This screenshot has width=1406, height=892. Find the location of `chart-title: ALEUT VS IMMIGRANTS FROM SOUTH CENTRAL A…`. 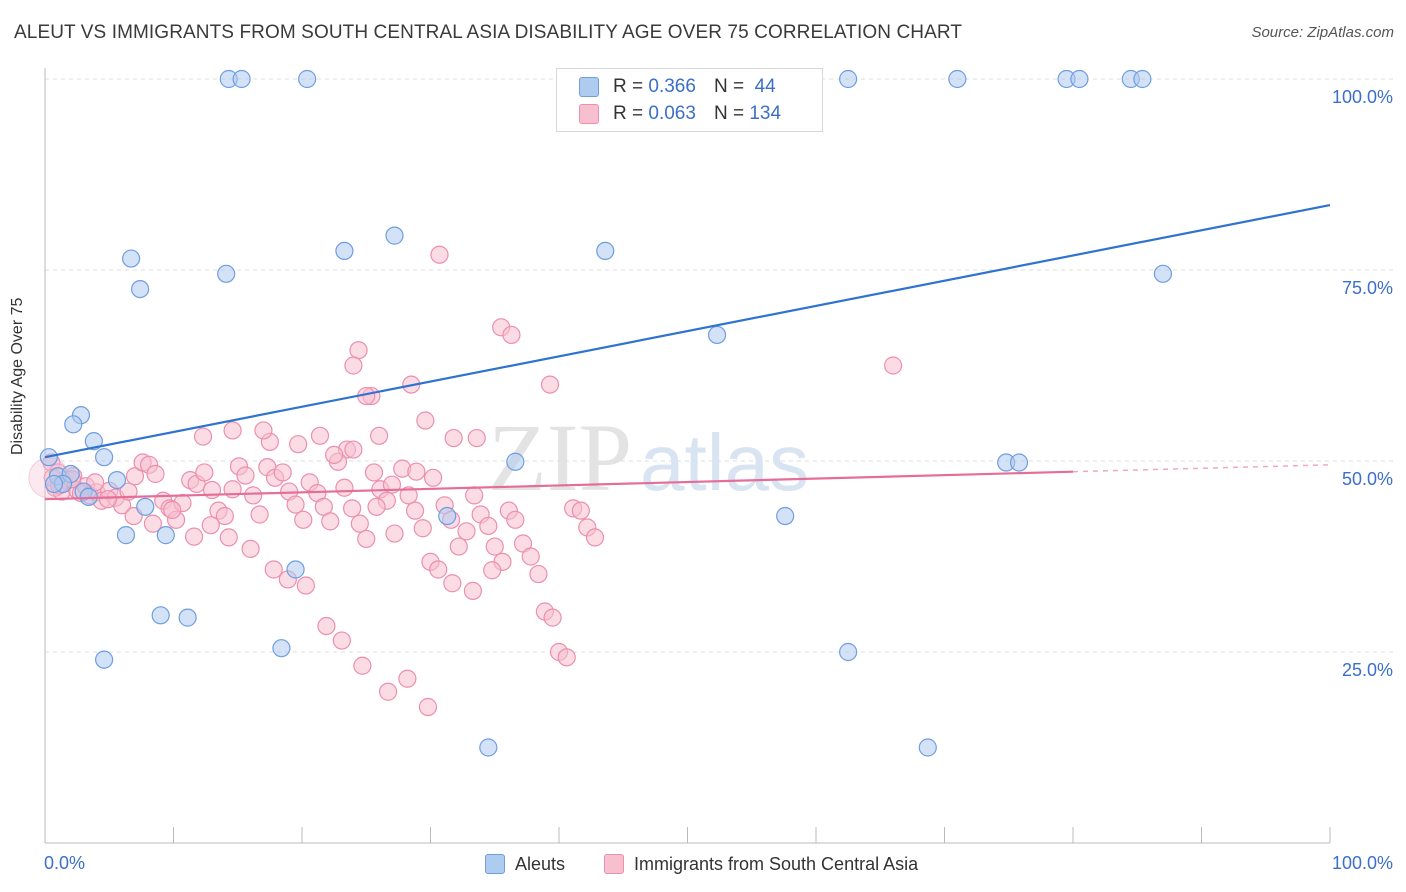

chart-title: ALEUT VS IMMIGRANTS FROM SOUTH CENTRAL A… is located at coordinates (488, 32).